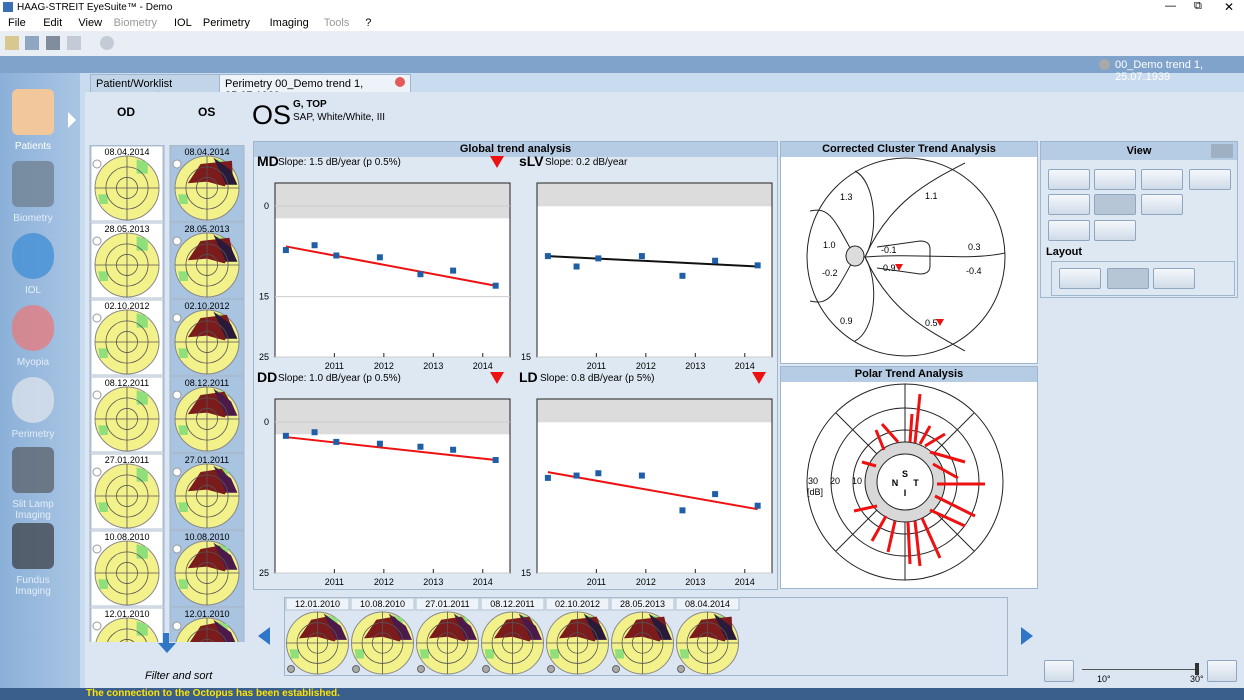  What do you see at coordinates (183, 23) in the screenshot?
I see `menu-item: IOL` at bounding box center [183, 23].